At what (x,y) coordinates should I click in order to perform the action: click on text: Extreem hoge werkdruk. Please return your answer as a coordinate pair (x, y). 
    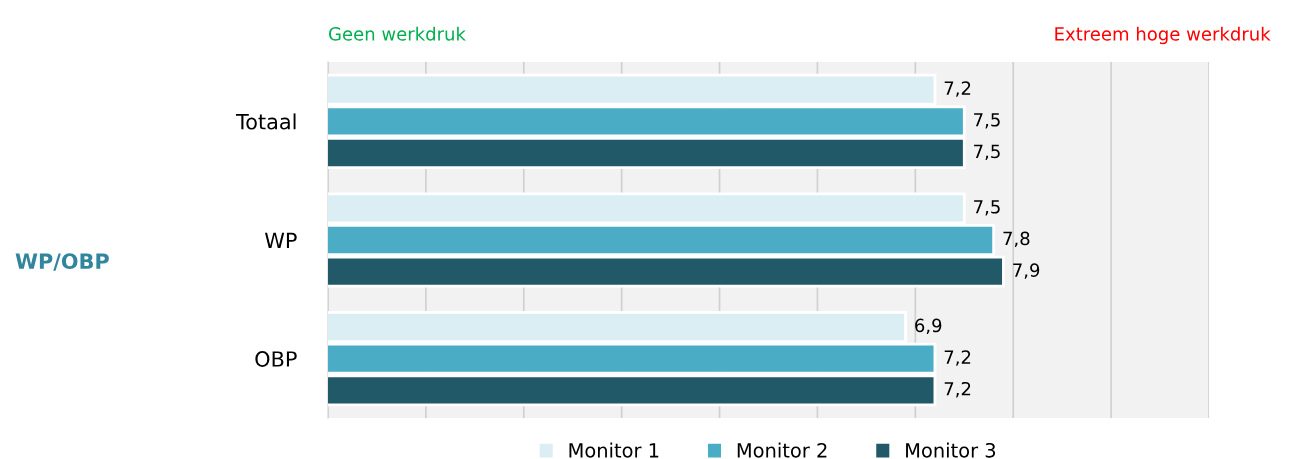
    Looking at the image, I should click on (1163, 35).